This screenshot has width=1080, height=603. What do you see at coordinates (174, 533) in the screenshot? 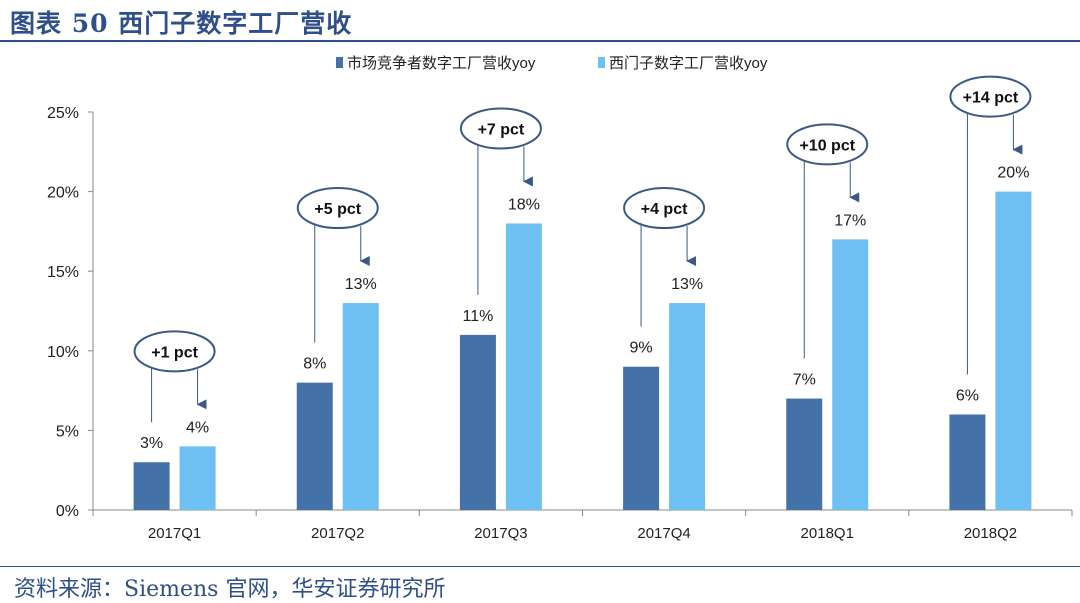
I see `x-tick-label: 2017Q1` at bounding box center [174, 533].